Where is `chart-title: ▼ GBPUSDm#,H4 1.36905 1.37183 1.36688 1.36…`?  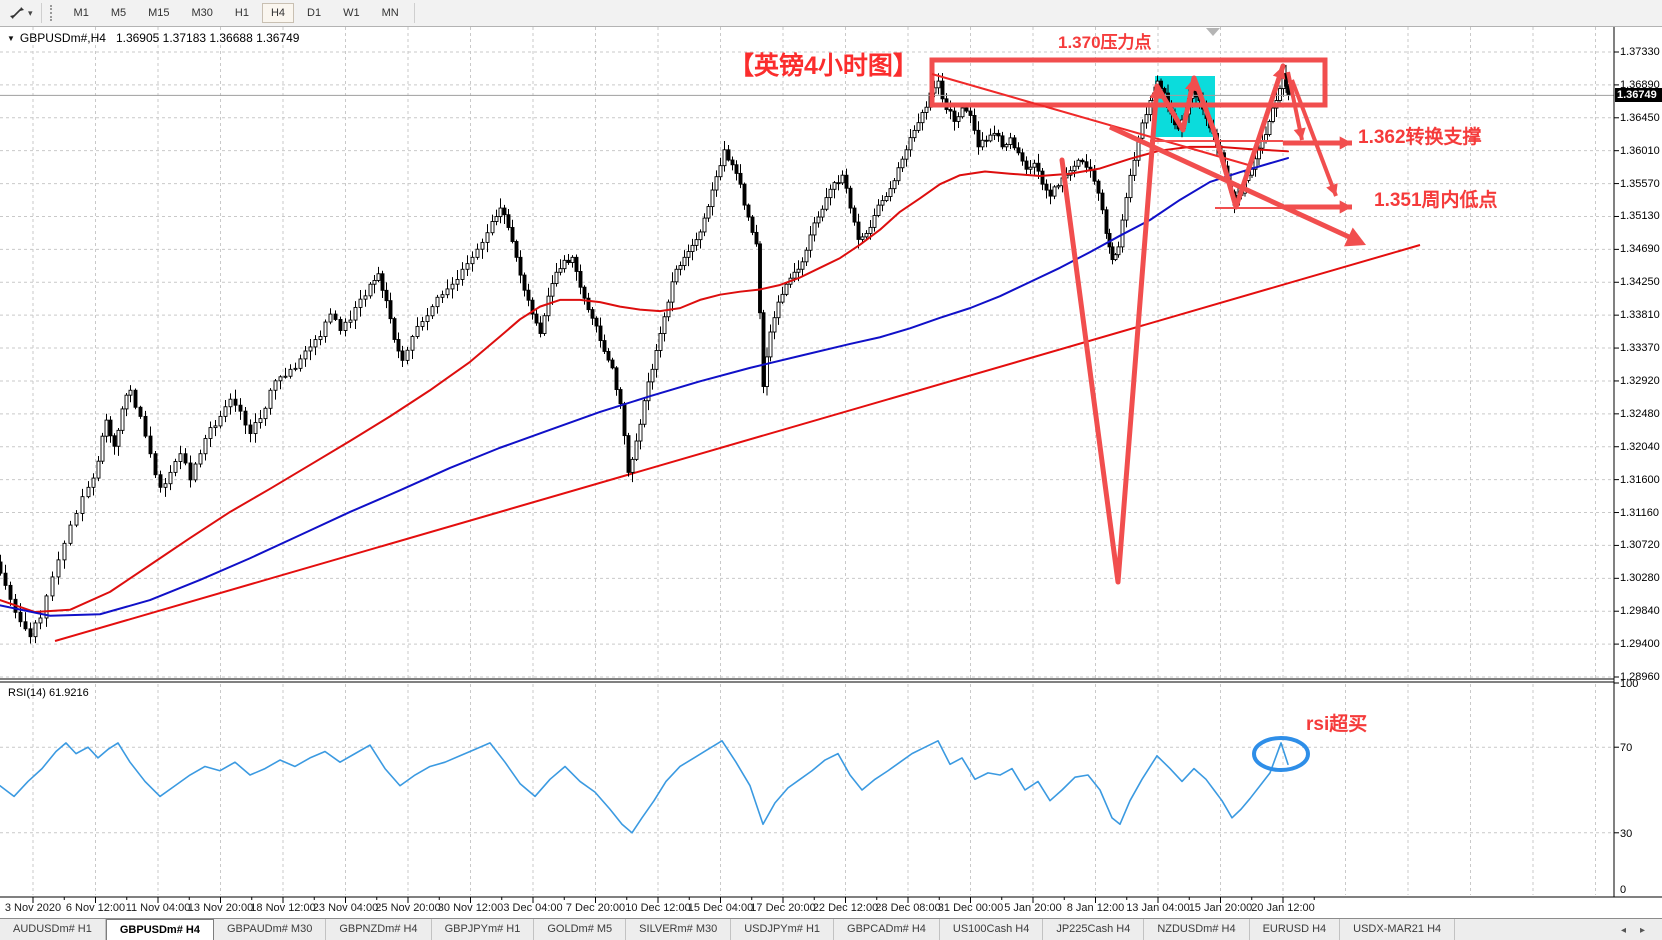 chart-title: ▼ GBPUSDm#,H4 1.36905 1.37183 1.36688 1.36… is located at coordinates (153, 38).